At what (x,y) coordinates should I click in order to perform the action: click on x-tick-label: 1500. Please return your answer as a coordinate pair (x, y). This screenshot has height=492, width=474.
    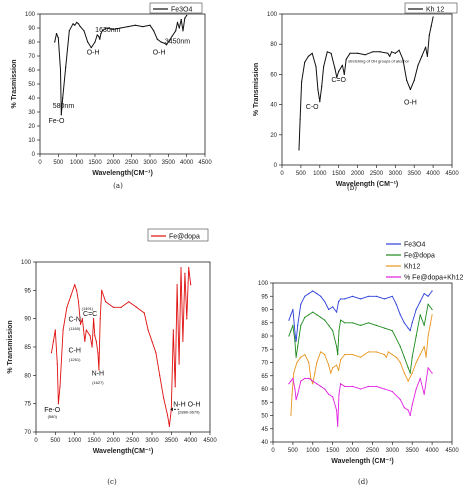
    Looking at the image, I should click on (95, 163).